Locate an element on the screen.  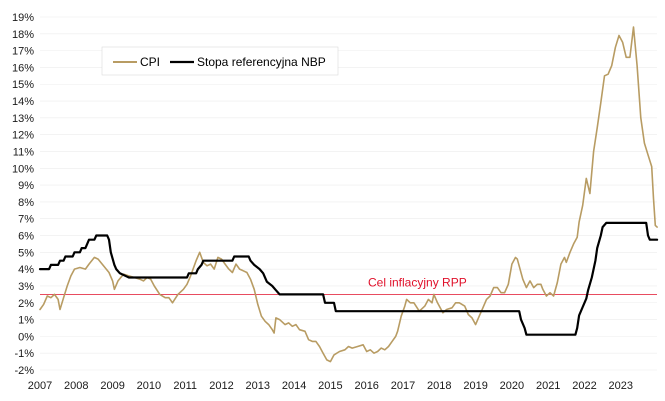
y-tick-label: -2% is located at coordinates (24, 371).